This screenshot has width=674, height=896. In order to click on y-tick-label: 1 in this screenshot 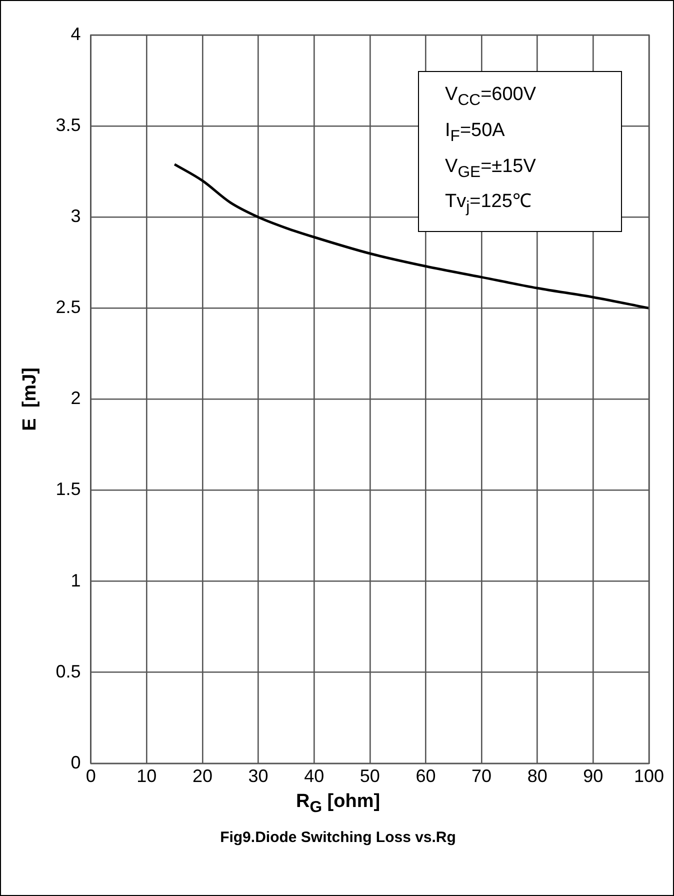, I will do `click(75, 580)`.